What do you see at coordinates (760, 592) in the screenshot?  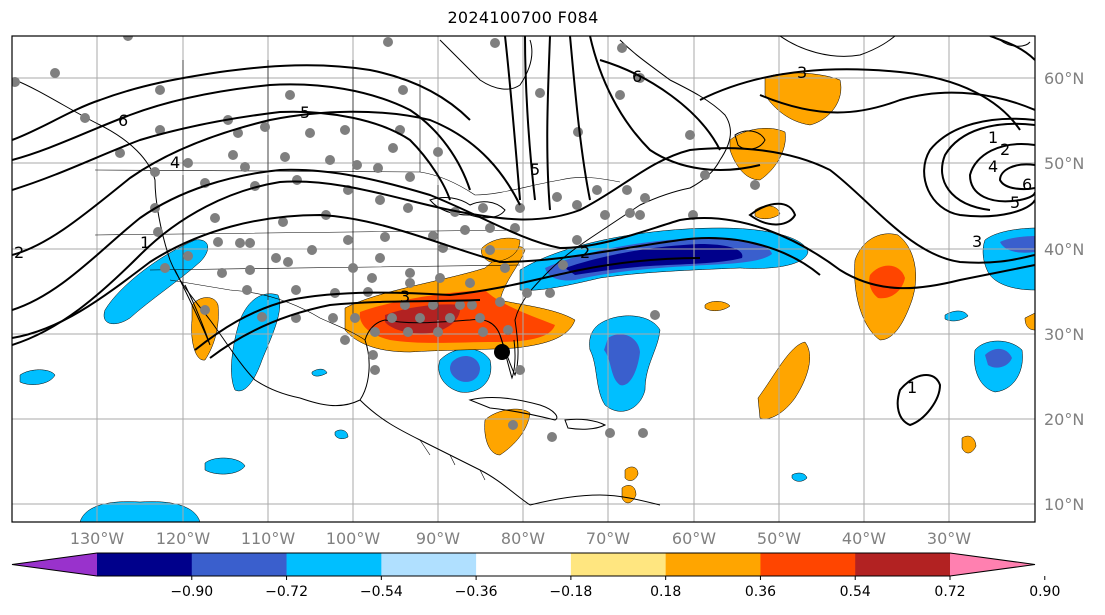 I see `colorbar-tick-label: 0.36` at bounding box center [760, 592].